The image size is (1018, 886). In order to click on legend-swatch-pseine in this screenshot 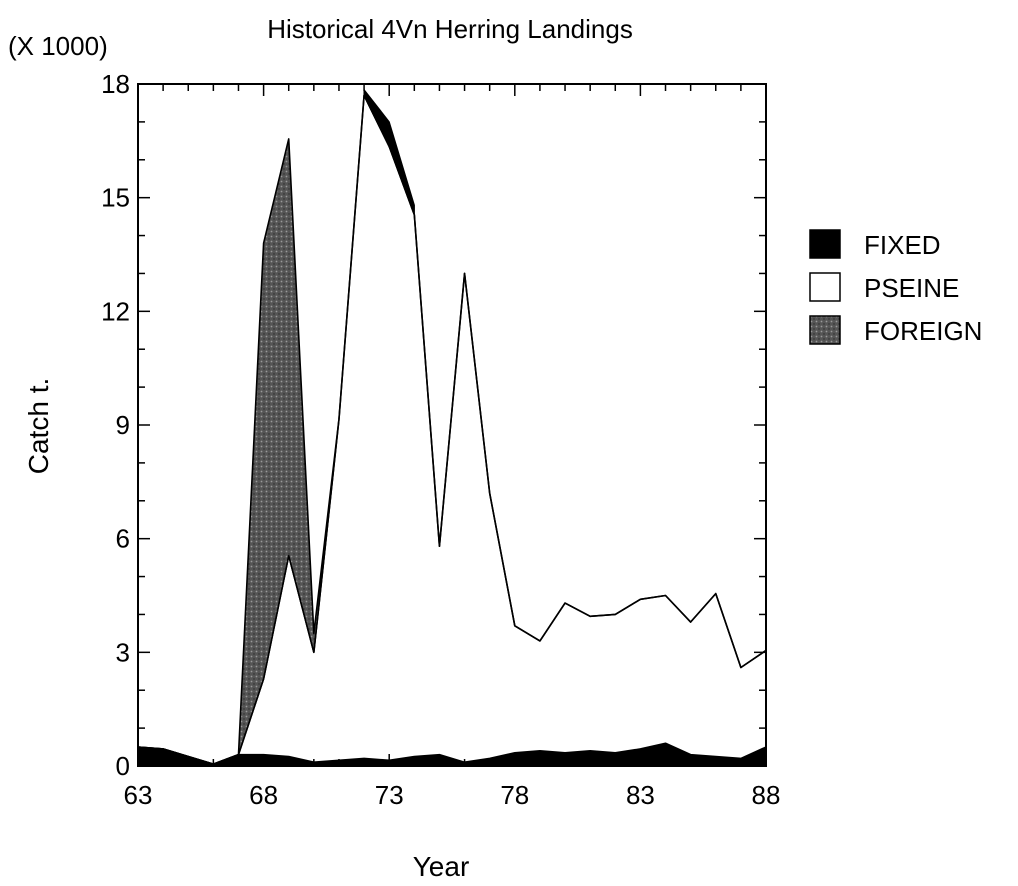, I will do `click(825, 287)`.